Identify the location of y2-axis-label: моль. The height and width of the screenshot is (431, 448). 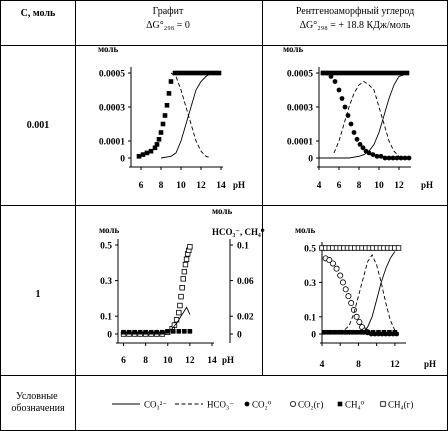
(222, 211).